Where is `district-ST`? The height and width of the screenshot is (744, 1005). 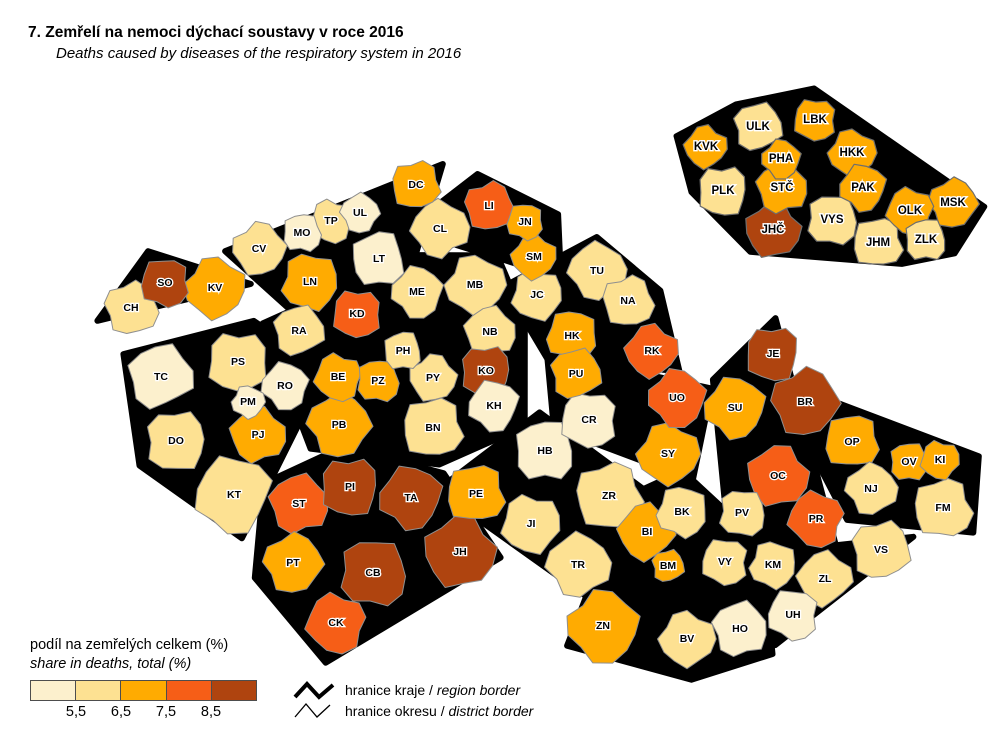 district-ST is located at coordinates (298, 503).